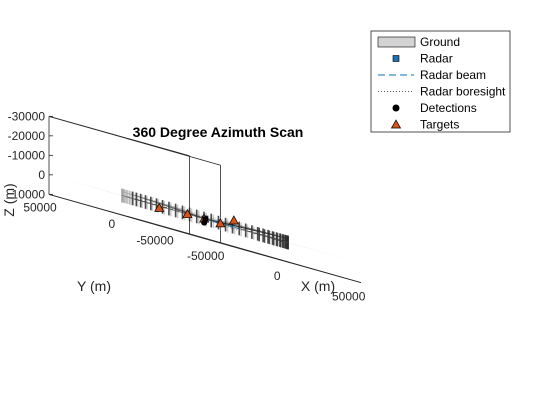  Describe the element at coordinates (112, 224) in the screenshot. I see `y-tick-label: 0` at that location.